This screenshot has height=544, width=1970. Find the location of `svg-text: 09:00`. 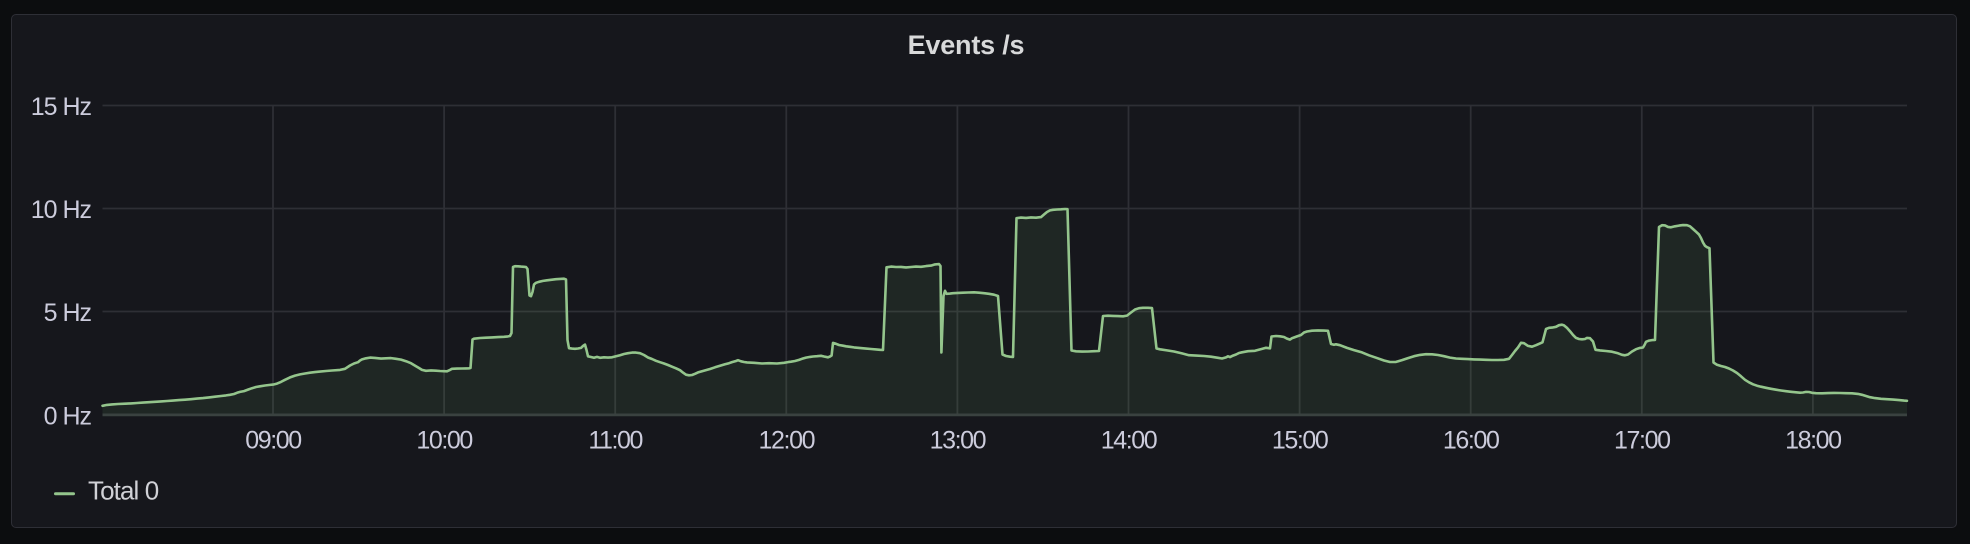

svg-text: 09:00 is located at coordinates (273, 440).